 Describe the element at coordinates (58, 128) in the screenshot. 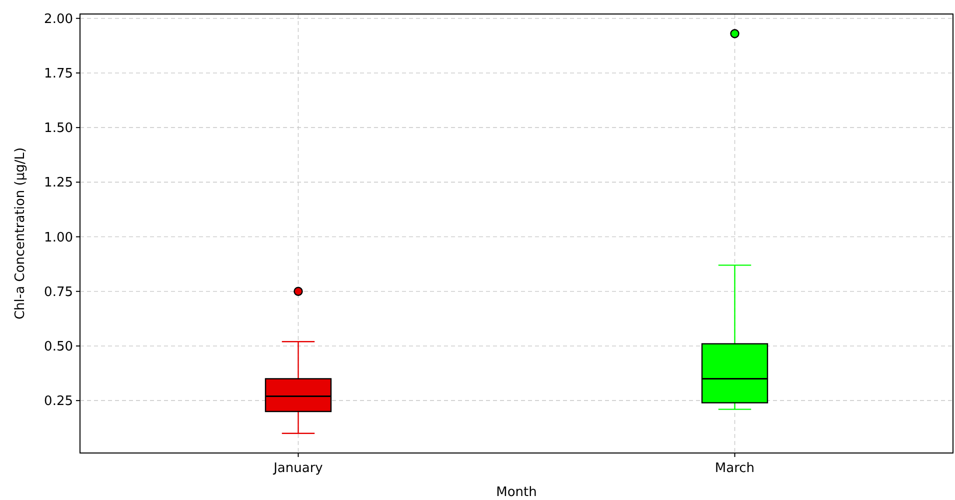

I see `y-tick-label: 1.50` at that location.